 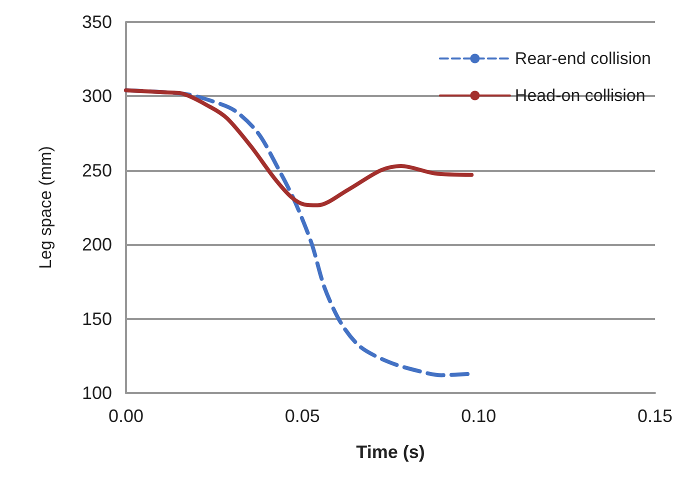 What do you see at coordinates (390, 452) in the screenshot?
I see `x-axis-title: Time (s)` at bounding box center [390, 452].